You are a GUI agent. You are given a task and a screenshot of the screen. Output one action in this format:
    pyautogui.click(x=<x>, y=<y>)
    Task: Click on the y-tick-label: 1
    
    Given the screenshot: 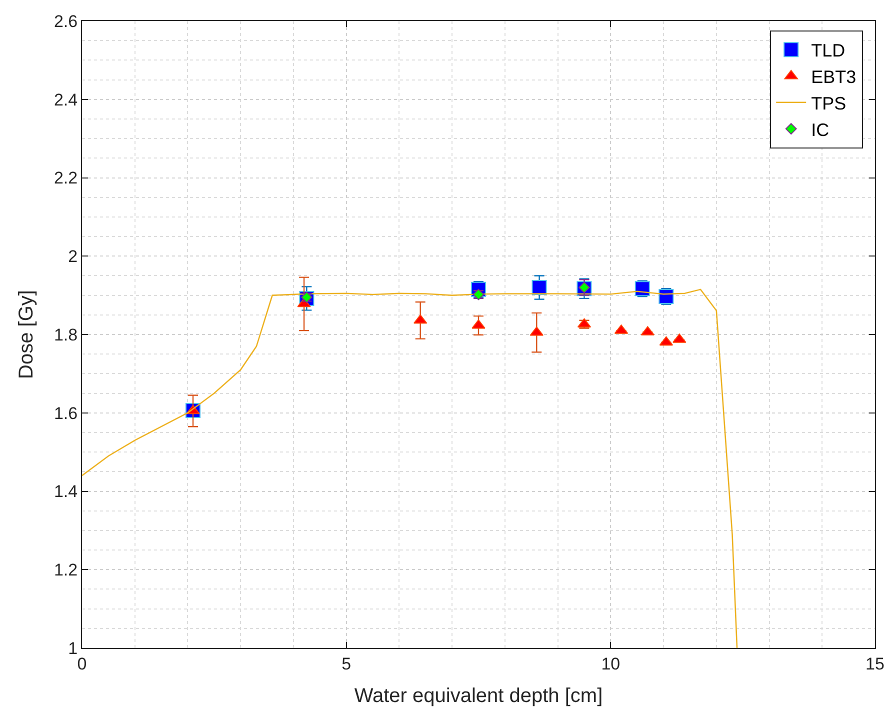 What is the action you would take?
    pyautogui.click(x=73, y=648)
    